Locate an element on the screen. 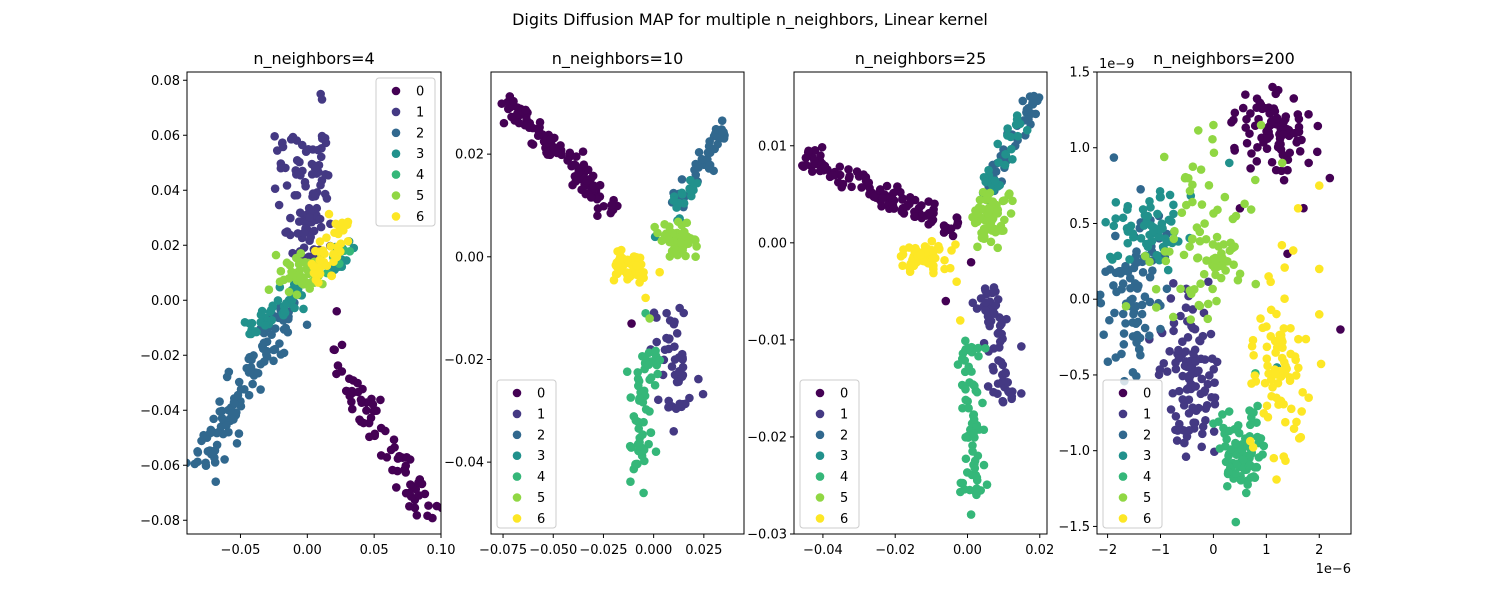 The width and height of the screenshot is (1500, 600). legend-label: 2 is located at coordinates (1147, 435).